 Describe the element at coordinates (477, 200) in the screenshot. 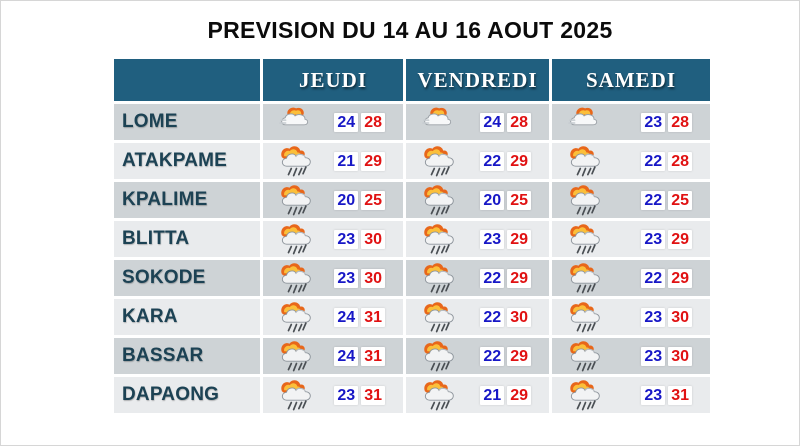

I see `forecast-cell: 20 25` at that location.